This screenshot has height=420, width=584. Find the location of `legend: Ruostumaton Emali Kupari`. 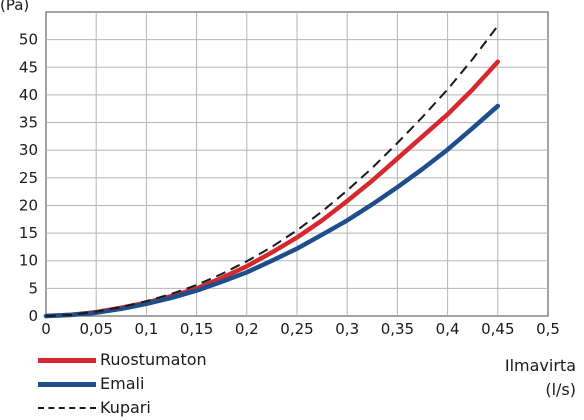

legend: Ruostumaton Emali Kupari is located at coordinates (122, 384).